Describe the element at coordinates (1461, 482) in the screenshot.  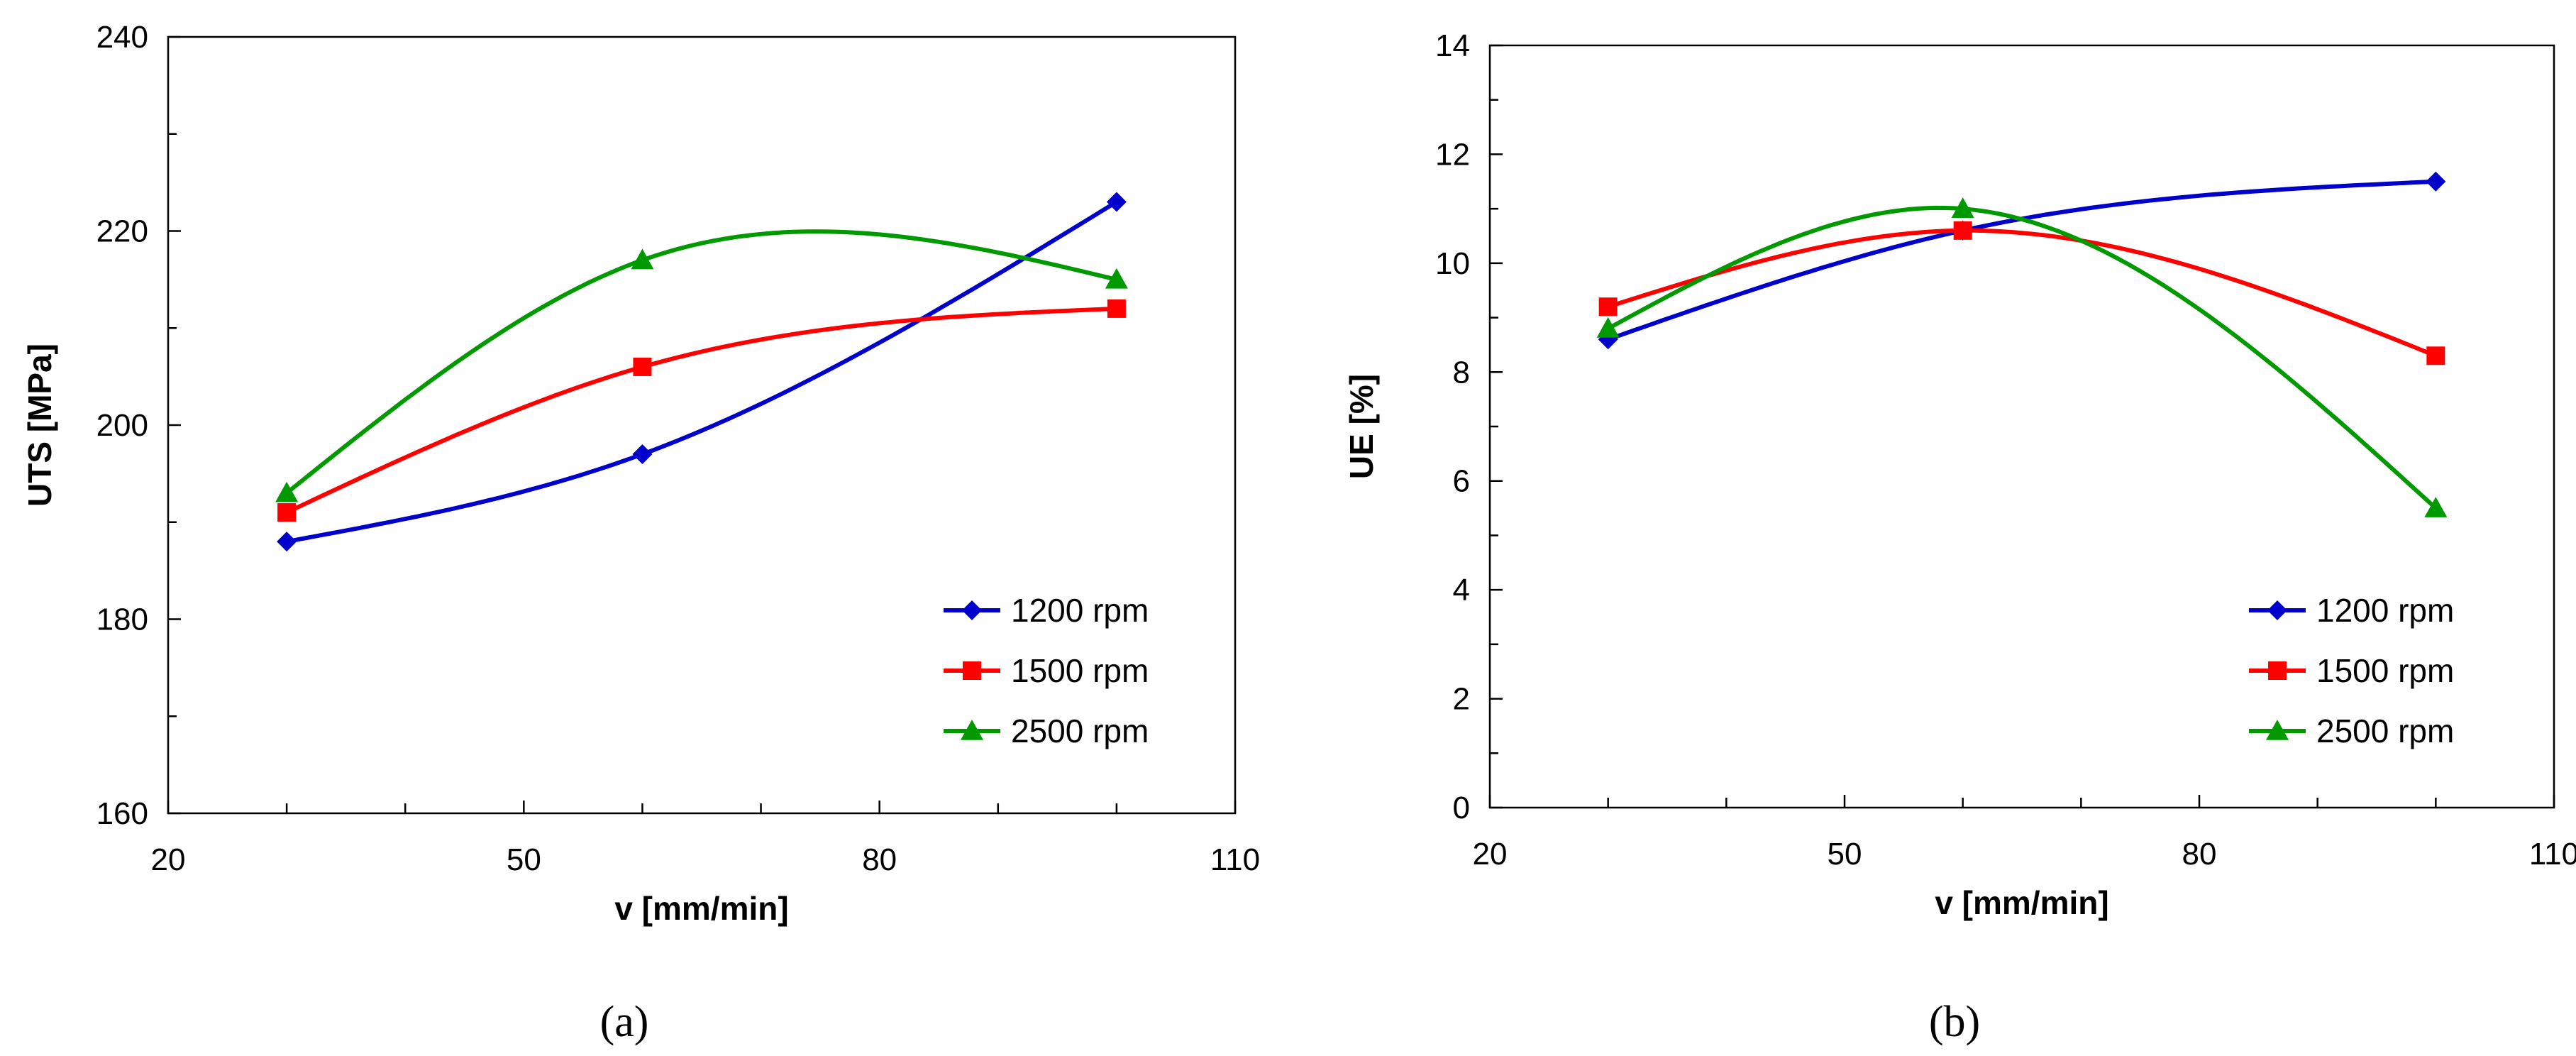
I see `y-tick-label: 6` at that location.